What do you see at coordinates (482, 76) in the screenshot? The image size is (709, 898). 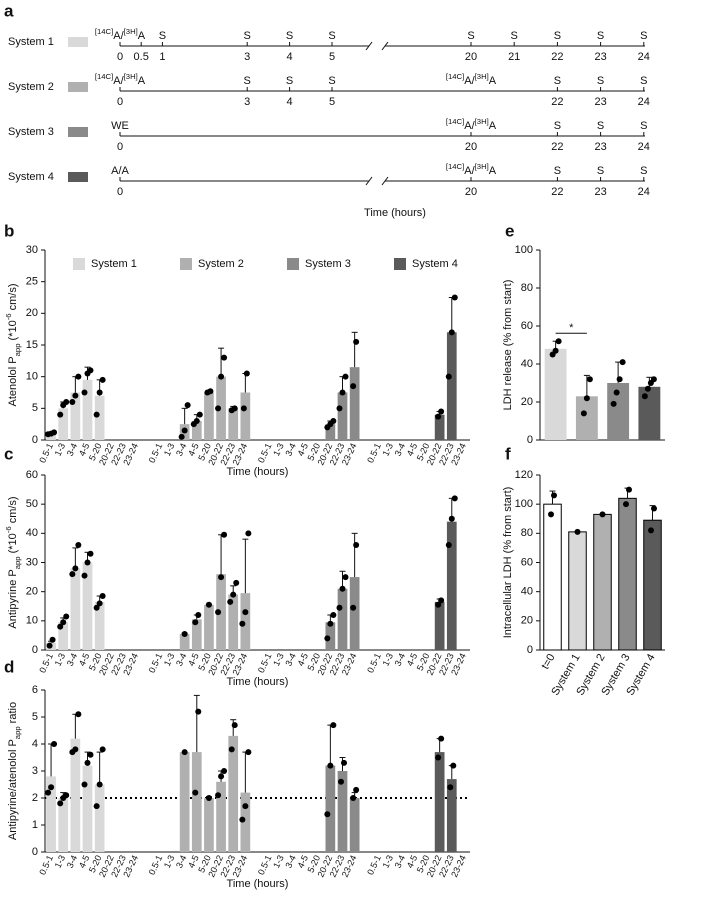 I see `superscript: [3H]` at bounding box center [482, 76].